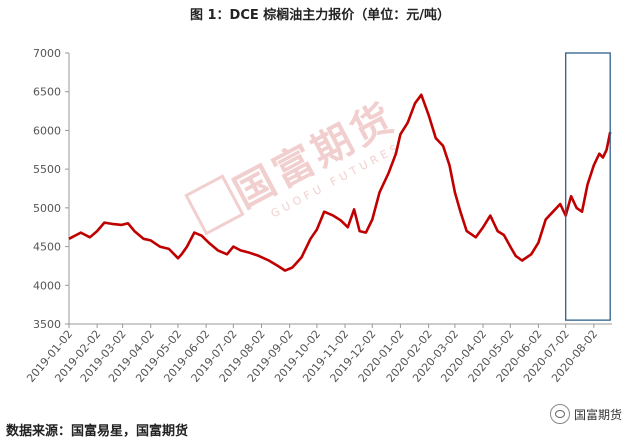 Image resolution: width=640 pixels, height=442 pixels. What do you see at coordinates (47, 285) in the screenshot?
I see `y-tick-label: 4000` at bounding box center [47, 285].